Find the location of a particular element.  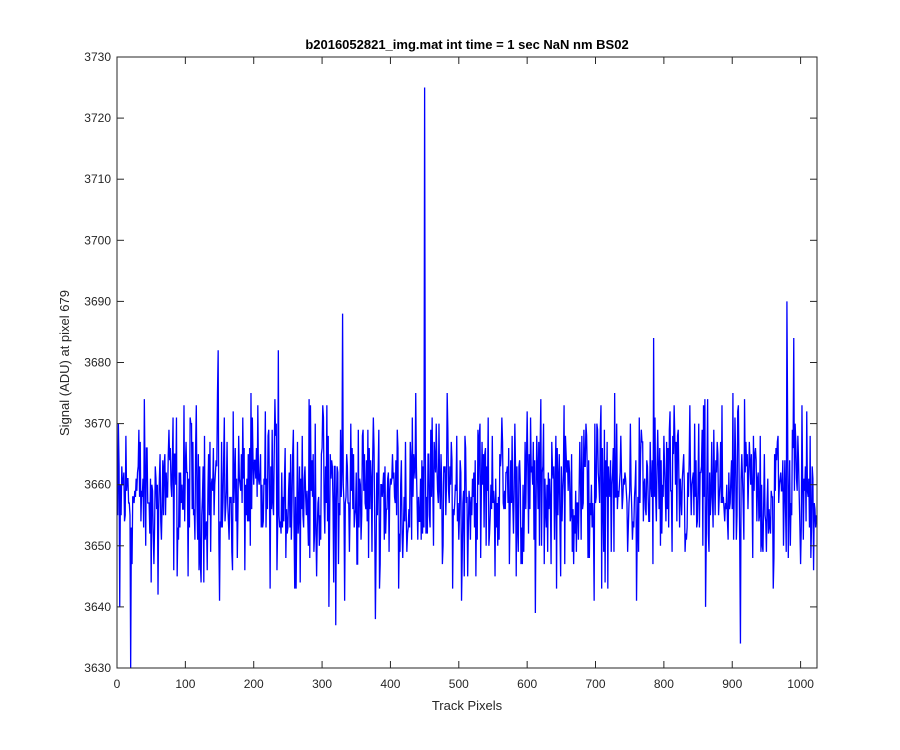

x-tick-label: 900 is located at coordinates (732, 684).